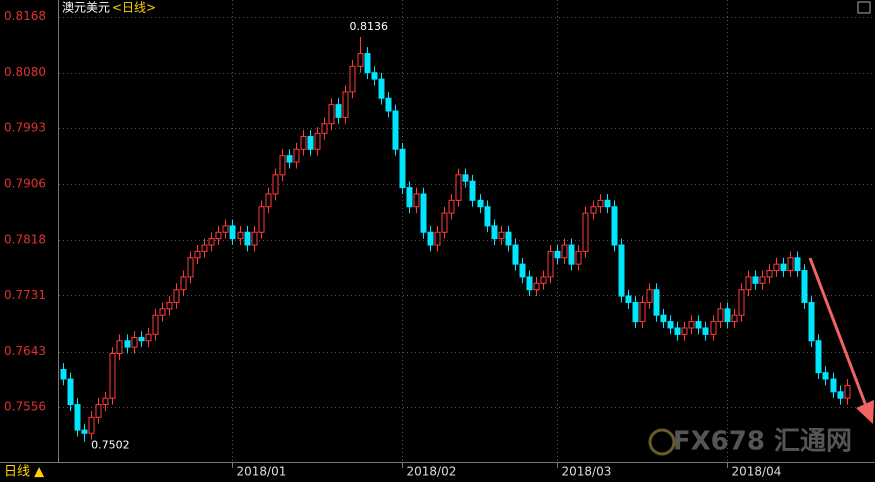  I want to click on y-tick-label: 0.8168, so click(25, 16).